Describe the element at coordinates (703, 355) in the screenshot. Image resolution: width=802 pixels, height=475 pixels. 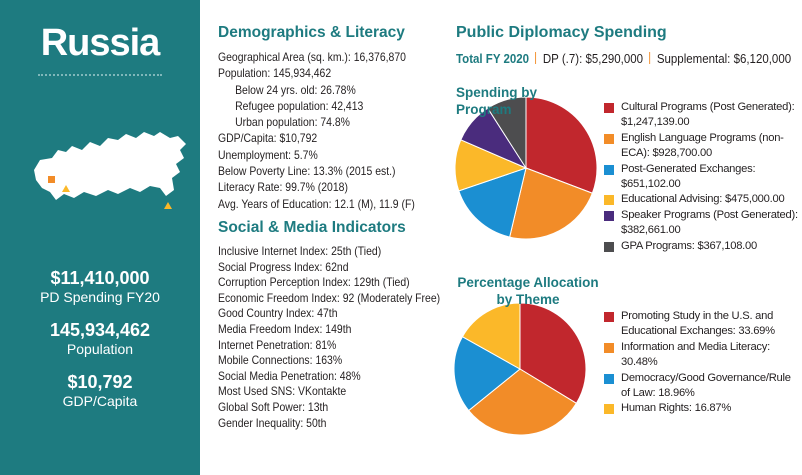
I see `legend-item: Information and Media Literacy: 30.48%` at that location.